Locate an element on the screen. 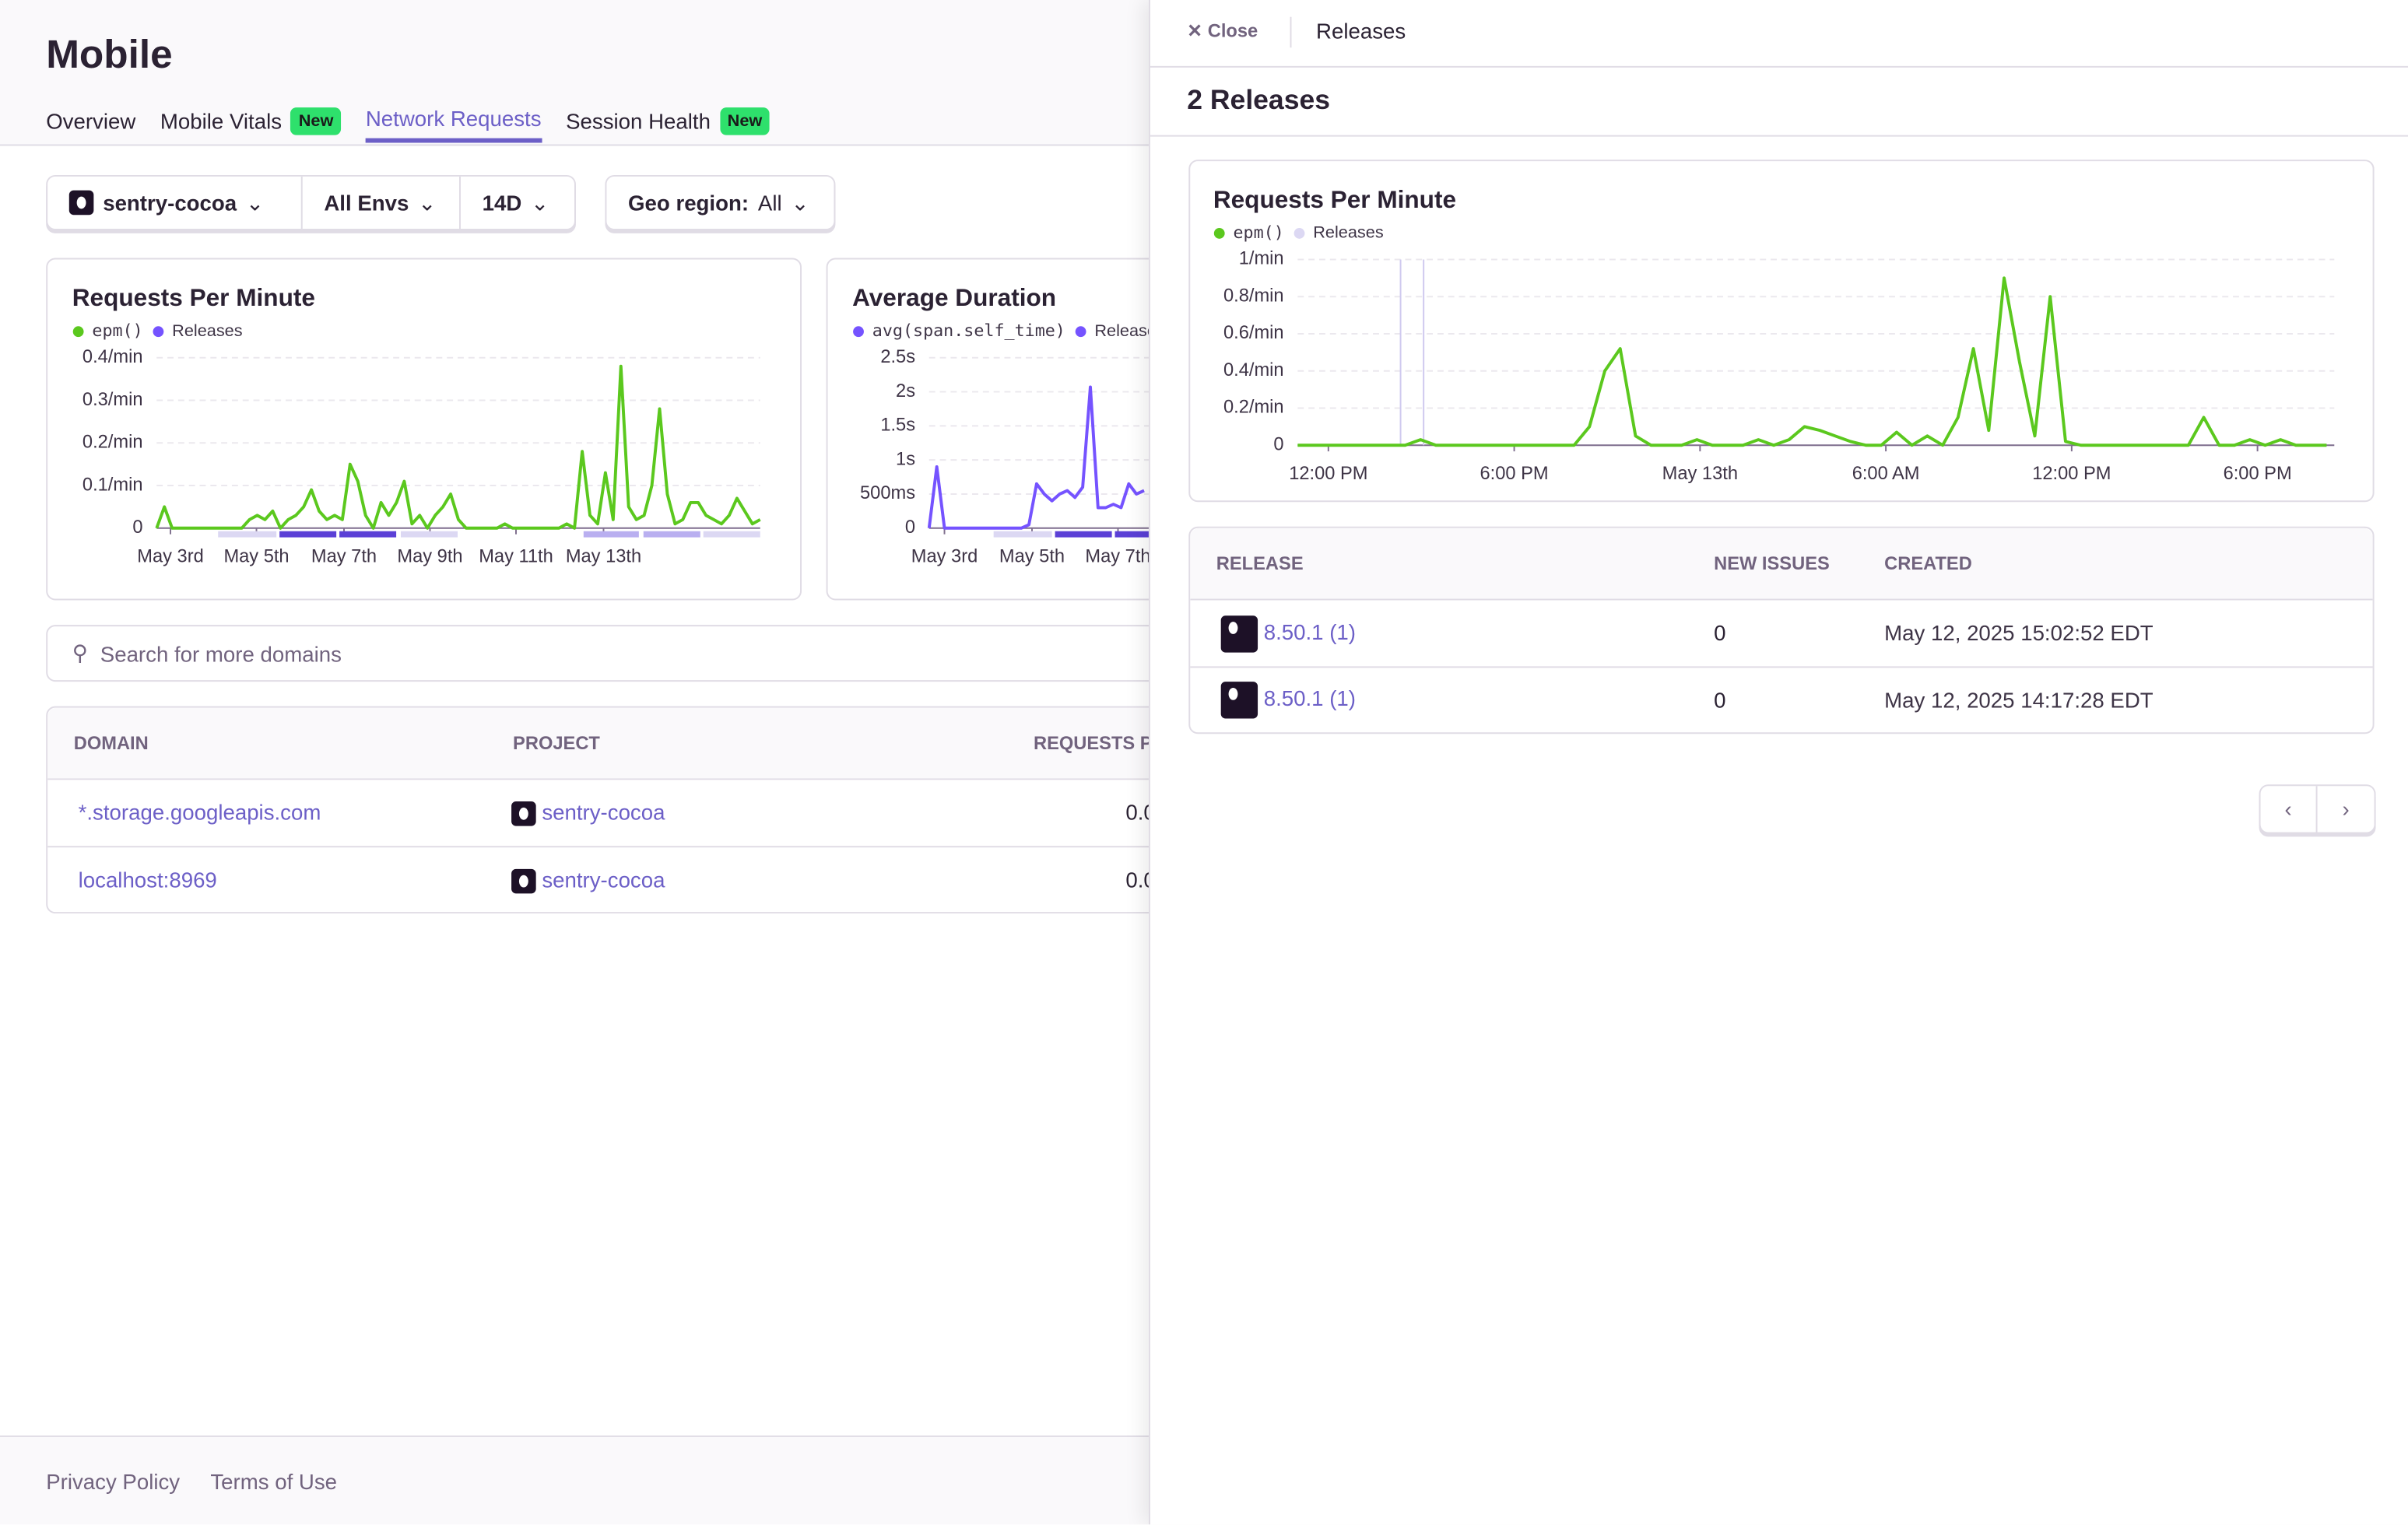 Image resolution: width=2408 pixels, height=1525 pixels. column-header: CREATED is located at coordinates (1928, 563).